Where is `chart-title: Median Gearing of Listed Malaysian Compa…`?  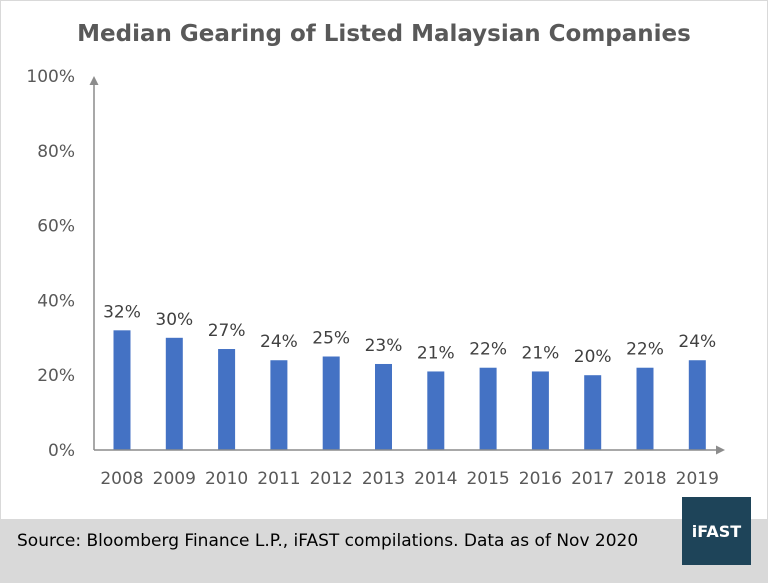 chart-title: Median Gearing of Listed Malaysian Compa… is located at coordinates (384, 34).